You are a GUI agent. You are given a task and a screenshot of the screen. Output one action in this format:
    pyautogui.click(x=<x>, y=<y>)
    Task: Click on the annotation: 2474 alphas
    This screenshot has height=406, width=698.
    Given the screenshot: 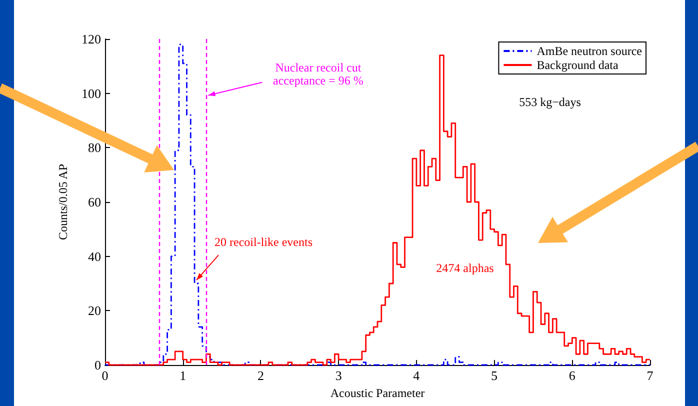 What is the action you would take?
    pyautogui.click(x=465, y=268)
    